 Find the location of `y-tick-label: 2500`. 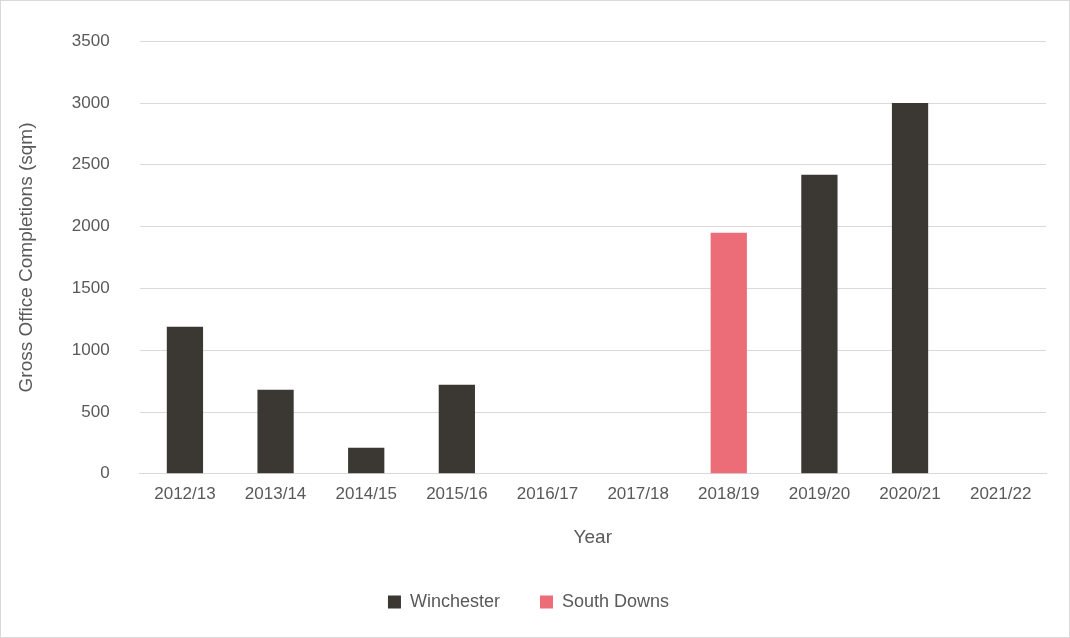

y-tick-label: 2500 is located at coordinates (90, 164).